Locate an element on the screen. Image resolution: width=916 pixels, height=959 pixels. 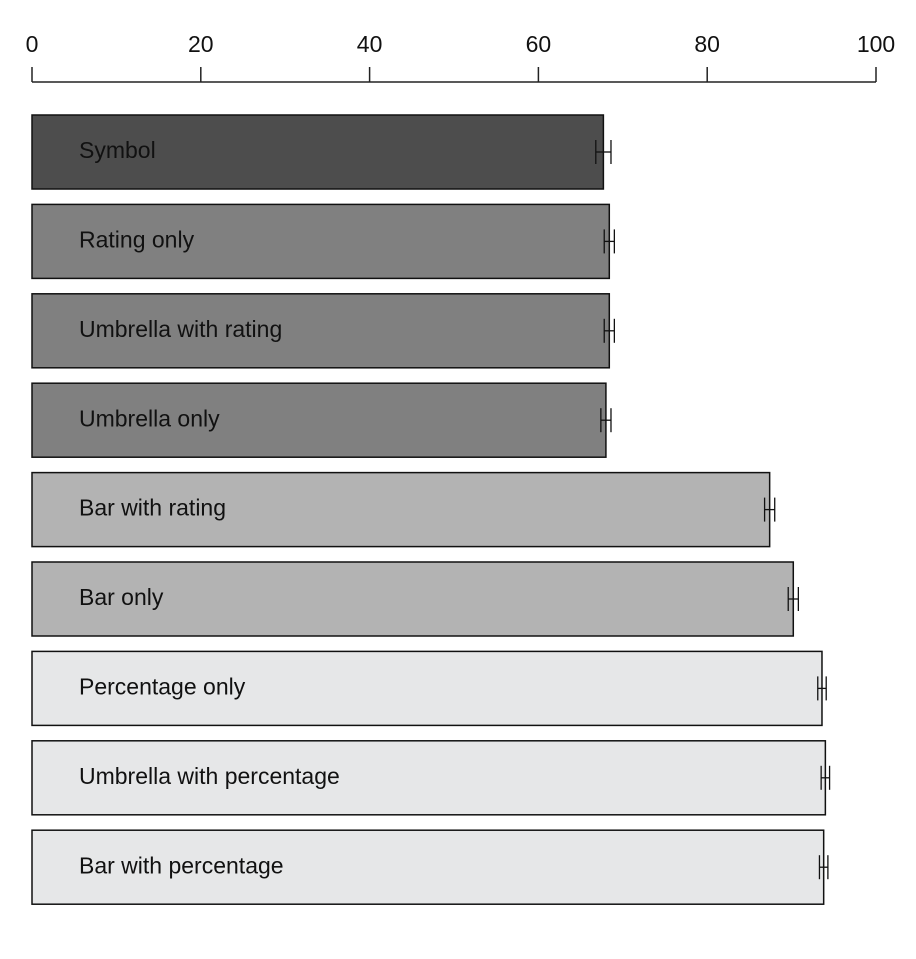
category-label: Symbol is located at coordinates (117, 150).